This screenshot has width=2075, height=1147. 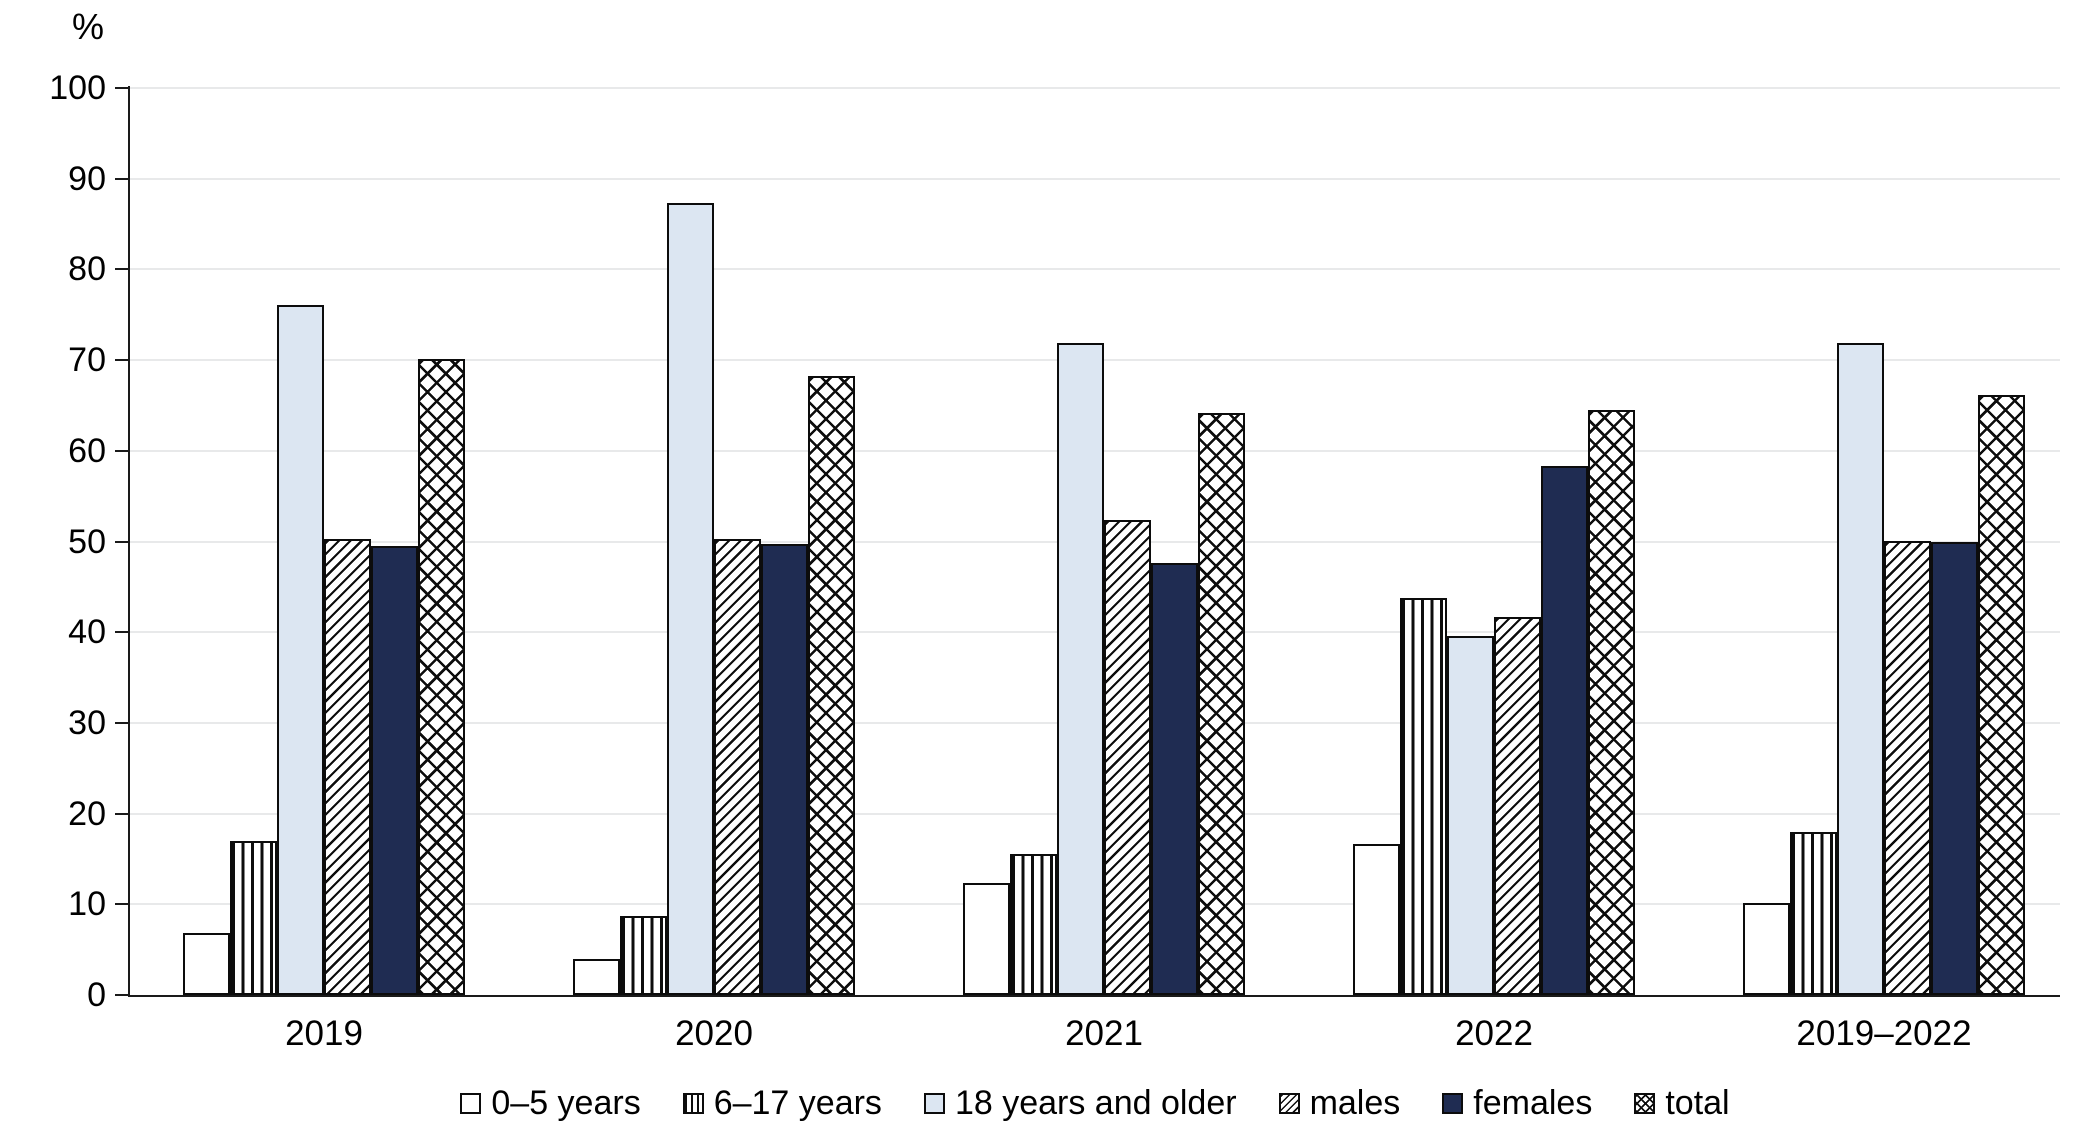 I want to click on legend-item-females: females, so click(x=1517, y=1103).